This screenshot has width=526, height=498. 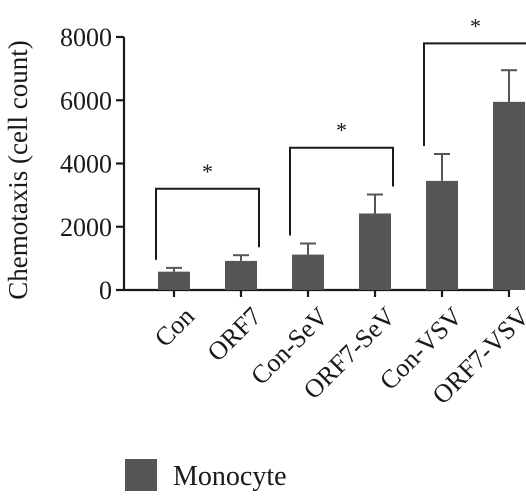 I want to click on y-ticks: 0 2000 4000 6000 8000, so click(x=92, y=164).